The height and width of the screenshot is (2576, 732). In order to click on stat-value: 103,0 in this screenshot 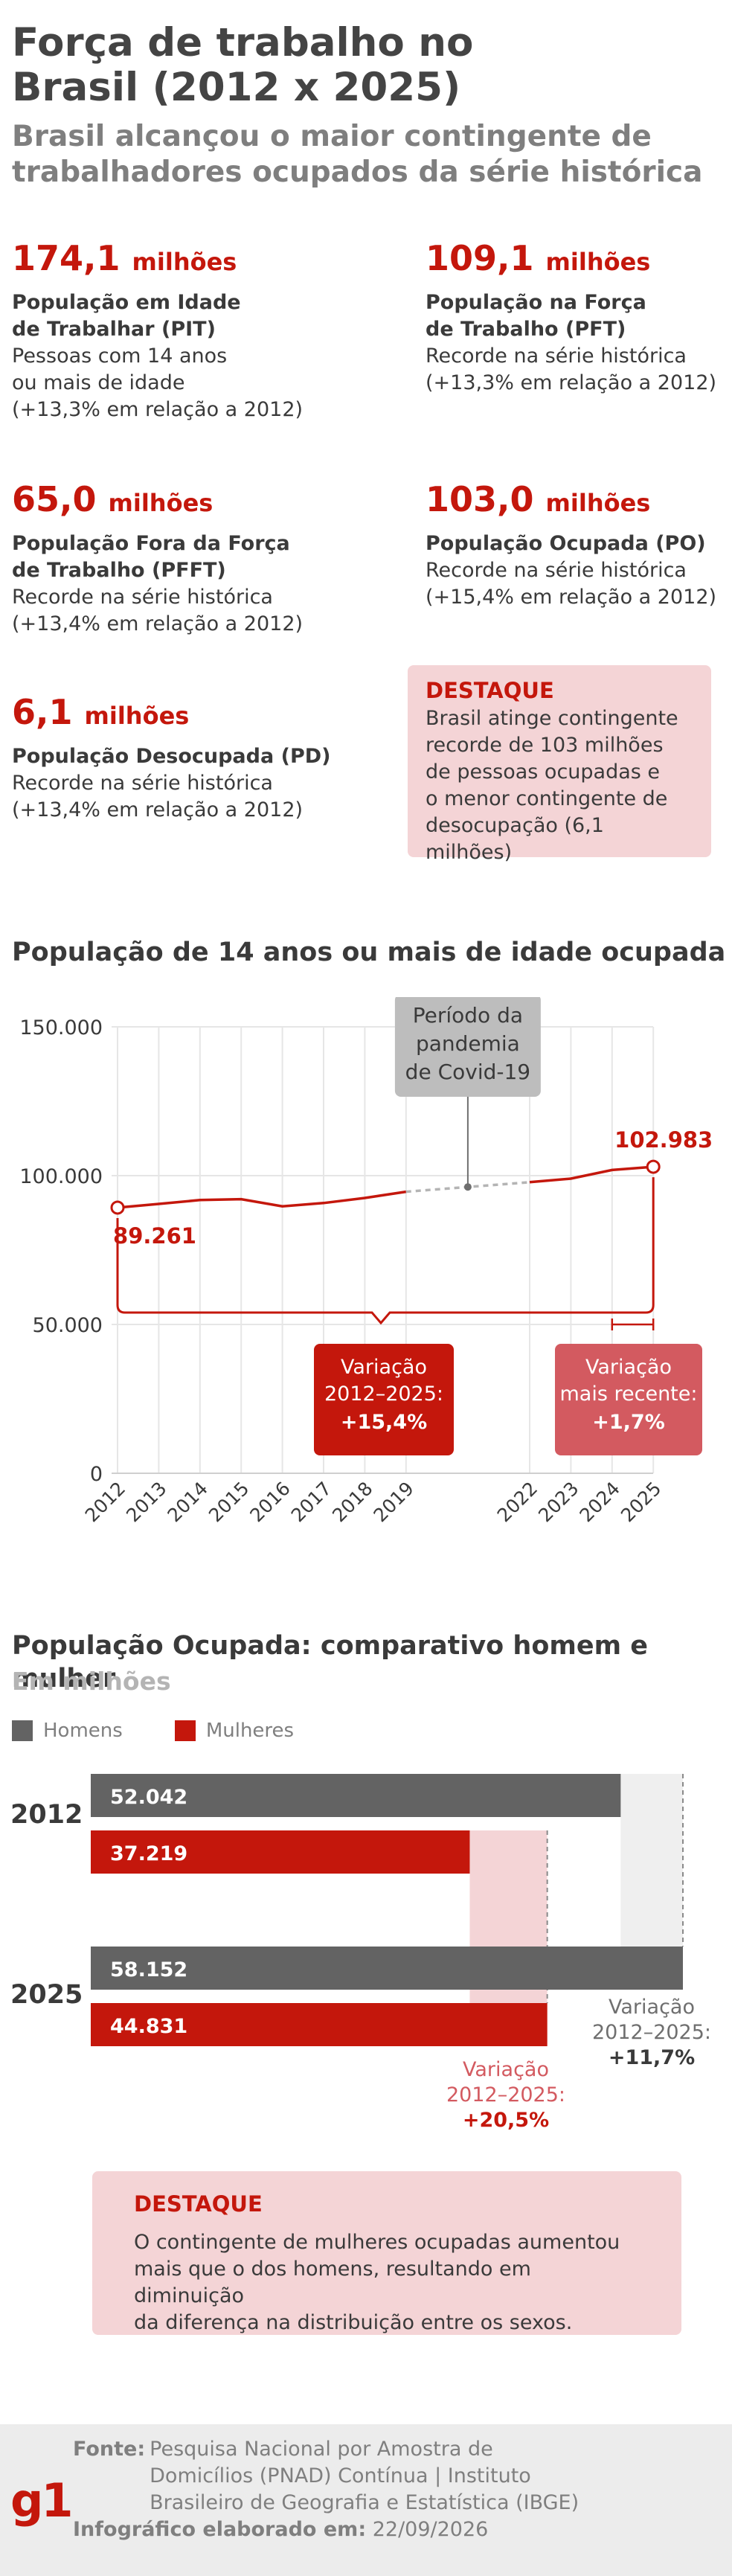, I will do `click(480, 499)`.